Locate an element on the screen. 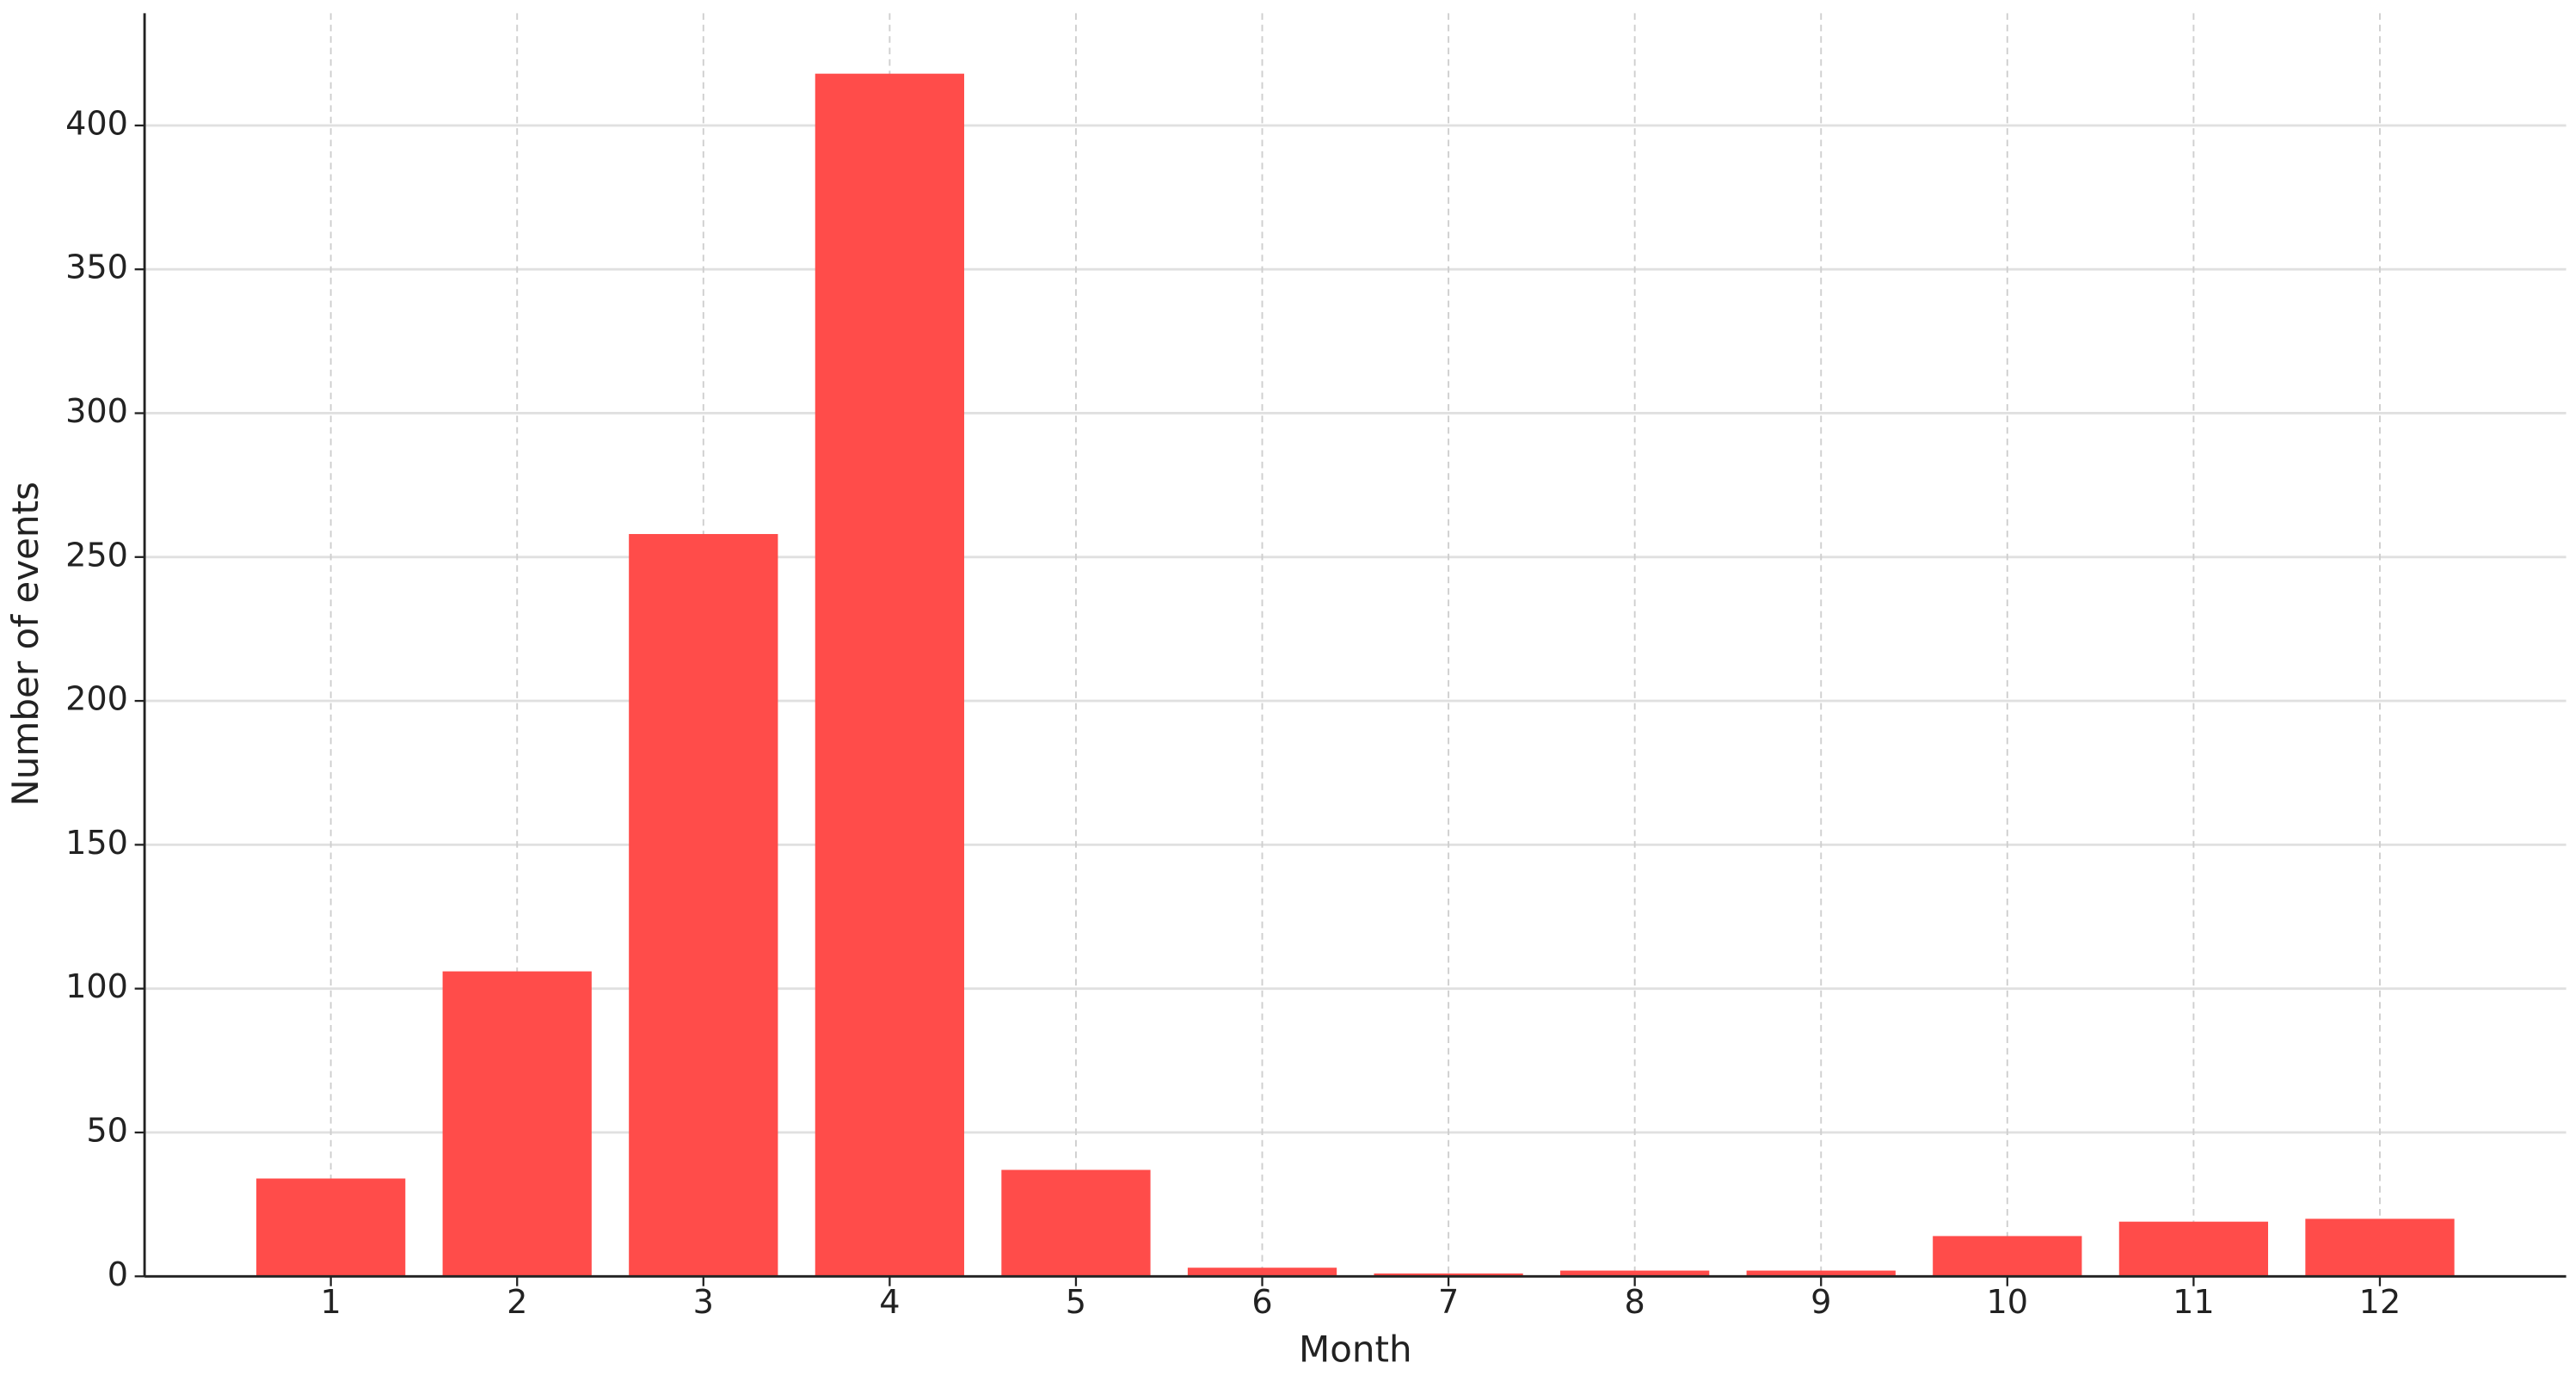 This screenshot has height=1375, width=2576. y-tick-label: 200 is located at coordinates (96, 700).